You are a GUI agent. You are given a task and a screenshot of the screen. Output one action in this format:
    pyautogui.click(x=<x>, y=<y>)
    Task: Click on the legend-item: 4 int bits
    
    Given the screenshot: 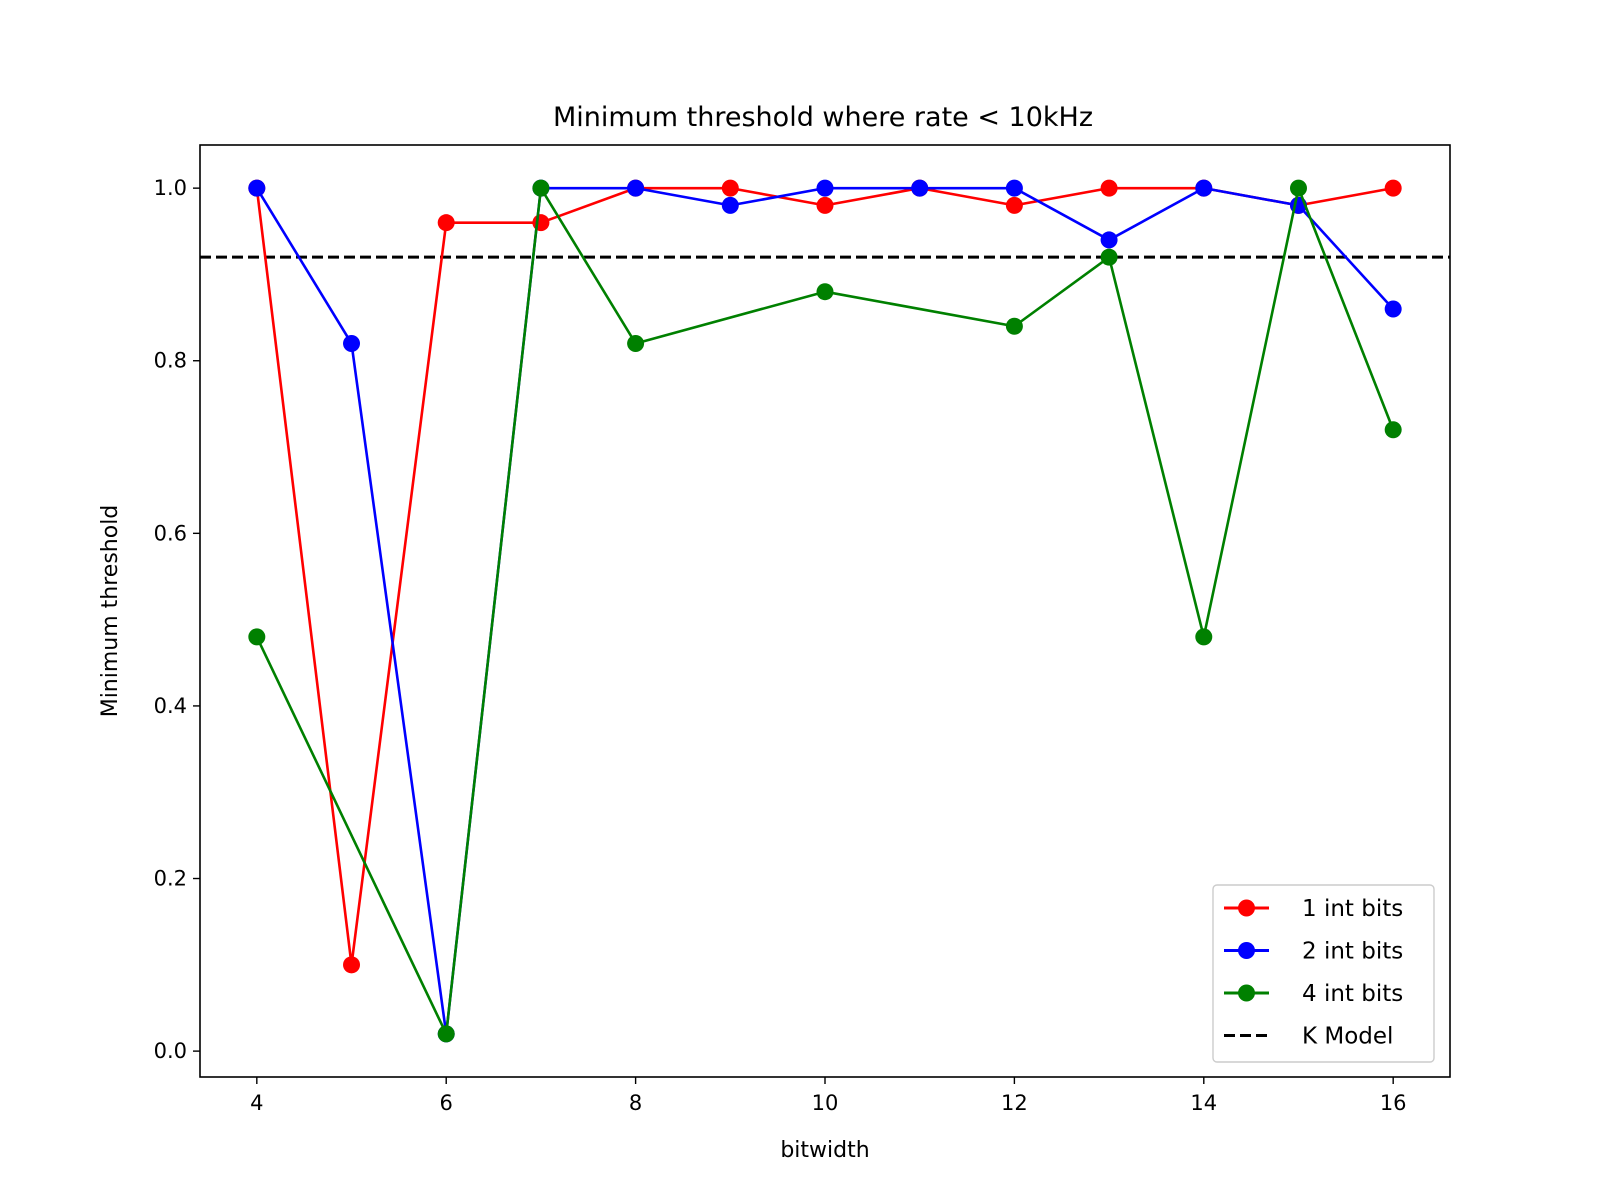 What is the action you would take?
    pyautogui.click(x=1313, y=994)
    